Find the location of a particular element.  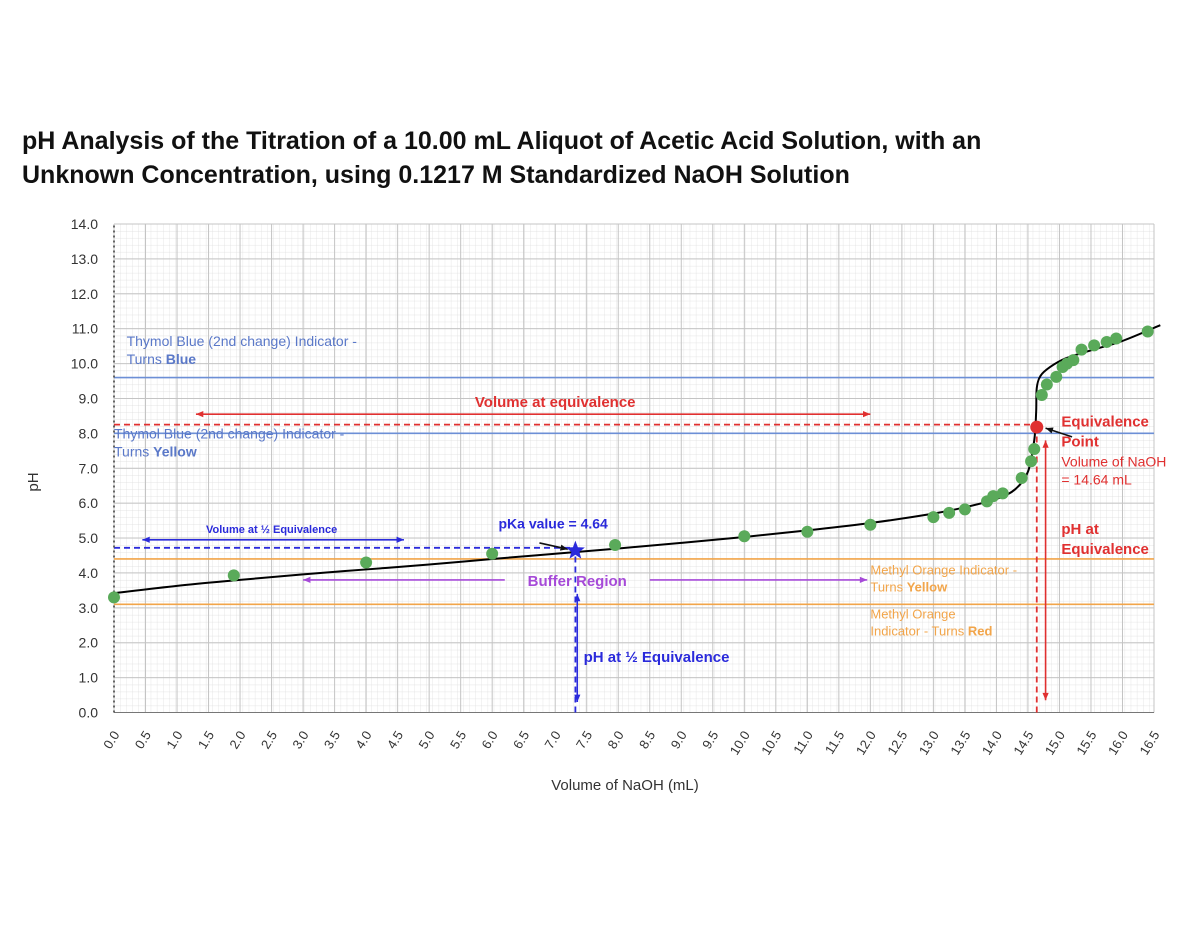

pka-value-label-segment: pKa value = 4.64 is located at coordinates (553, 523).